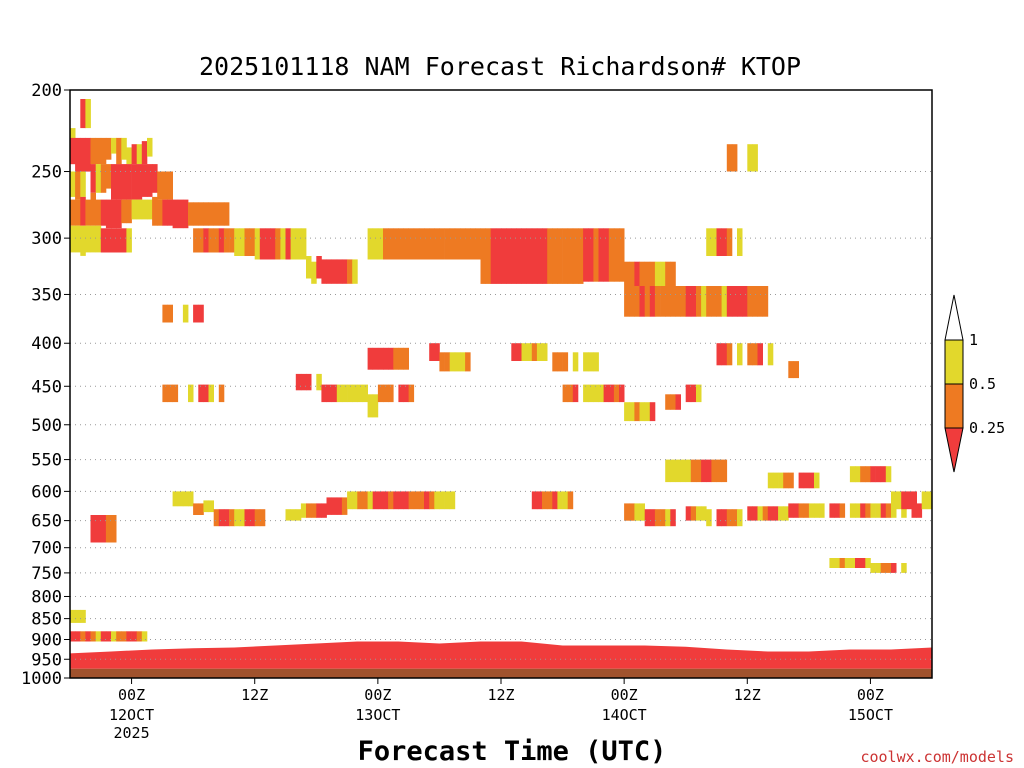 This screenshot has height=768, width=1024. What do you see at coordinates (937, 757) in the screenshot?
I see `credit-link: coolwx.com/models` at bounding box center [937, 757].